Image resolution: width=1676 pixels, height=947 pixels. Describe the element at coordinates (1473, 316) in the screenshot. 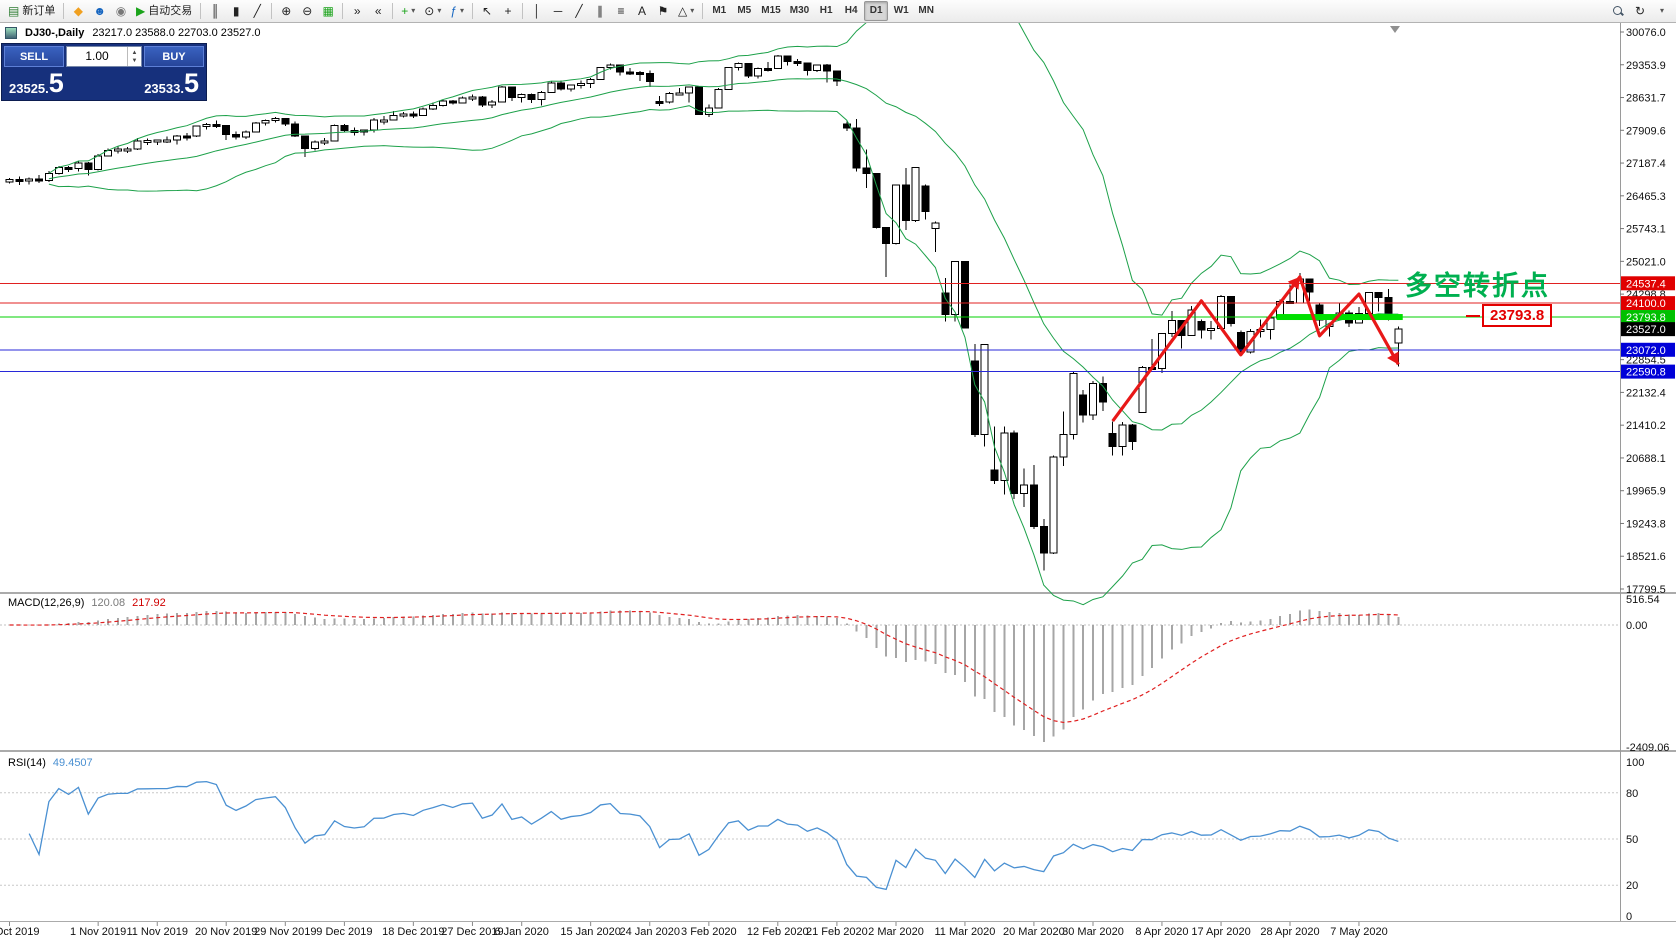

I see `callout-connector` at that location.